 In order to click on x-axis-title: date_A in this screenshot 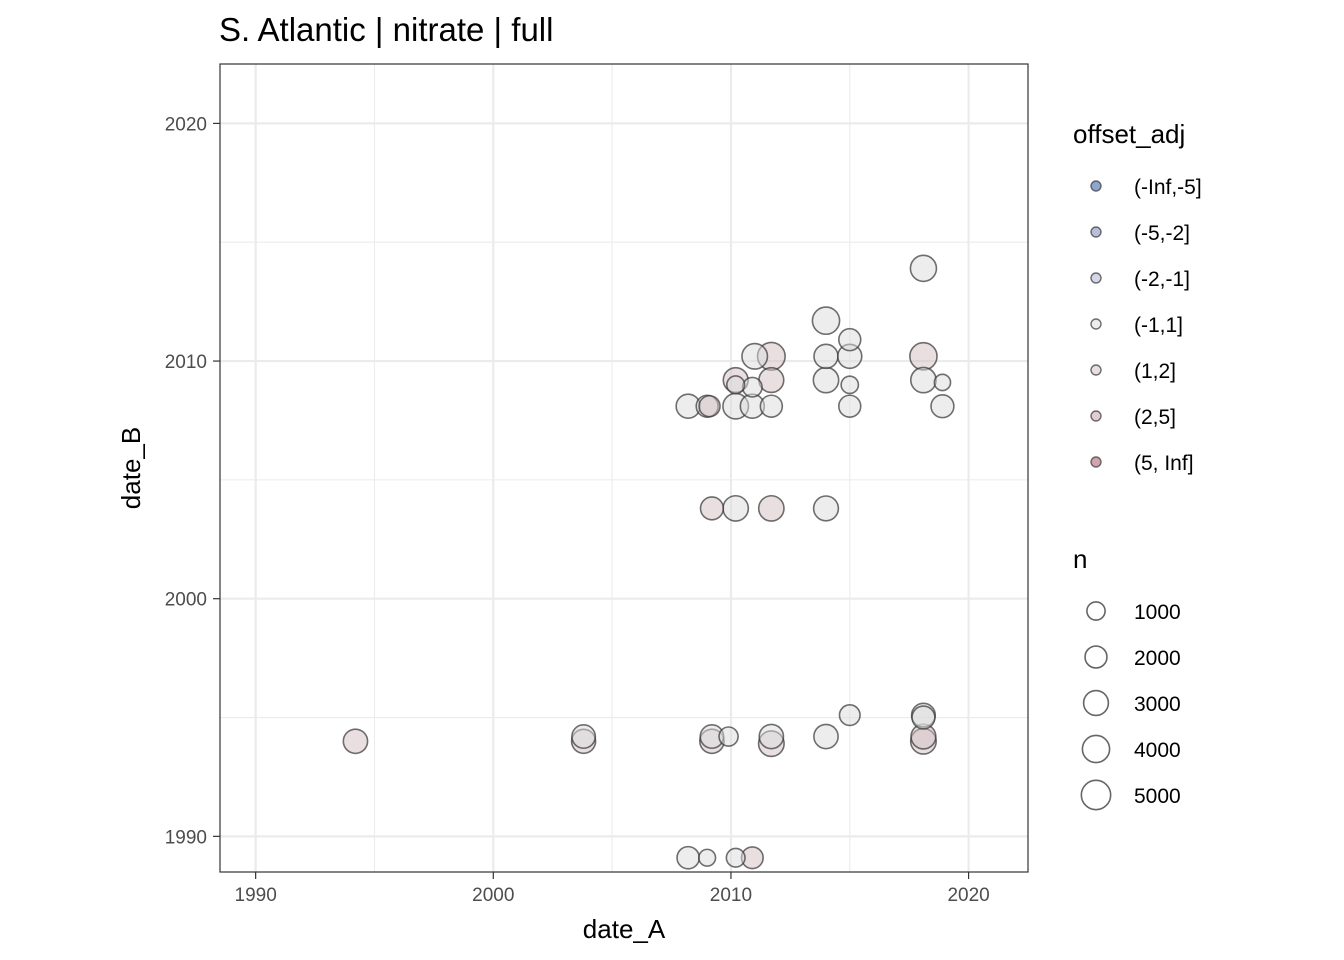, I will do `click(624, 929)`.